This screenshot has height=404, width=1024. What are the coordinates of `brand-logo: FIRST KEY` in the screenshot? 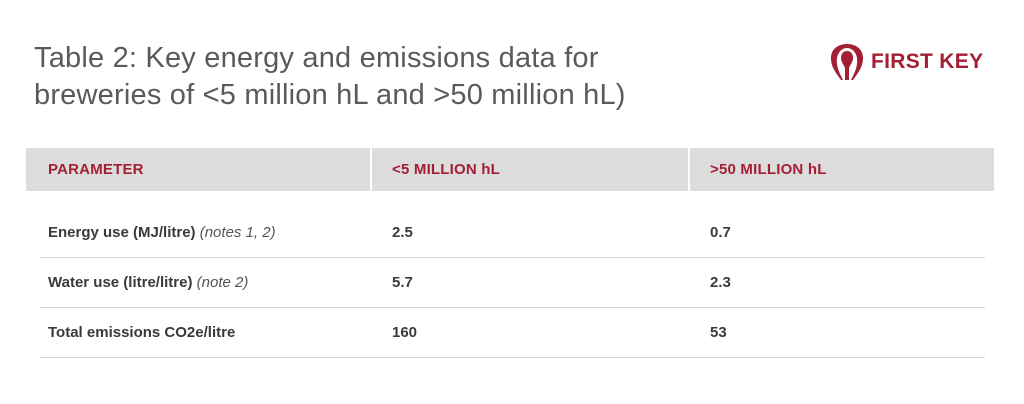 It's located at (906, 62).